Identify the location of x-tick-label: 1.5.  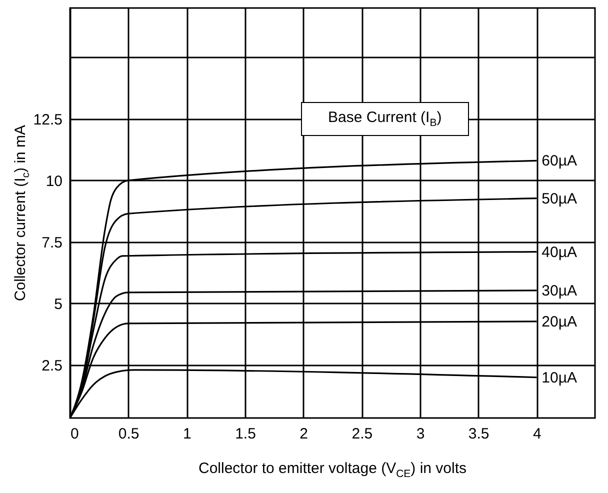
(245, 434).